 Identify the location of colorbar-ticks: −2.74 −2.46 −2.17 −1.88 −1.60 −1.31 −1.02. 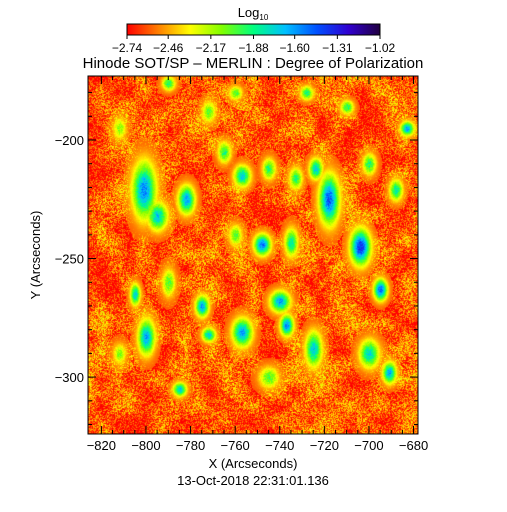
(254, 45).